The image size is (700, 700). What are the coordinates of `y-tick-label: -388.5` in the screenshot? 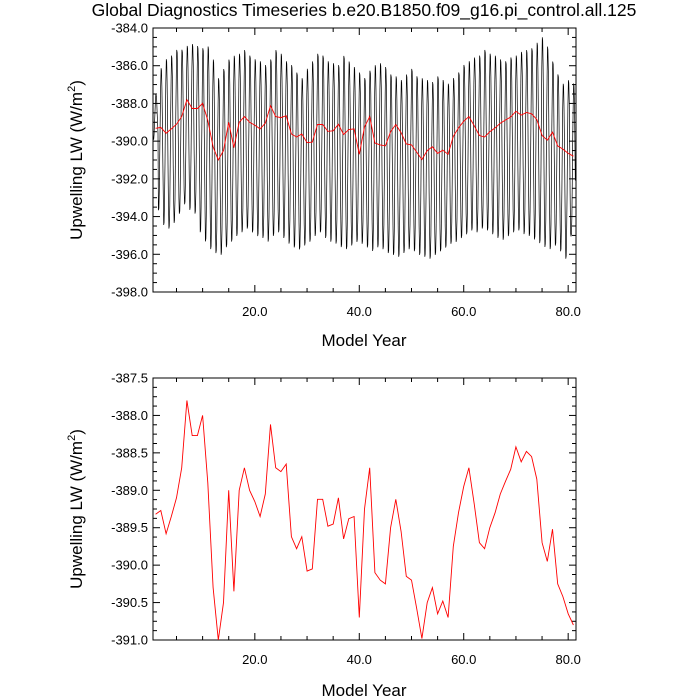 It's located at (129, 452).